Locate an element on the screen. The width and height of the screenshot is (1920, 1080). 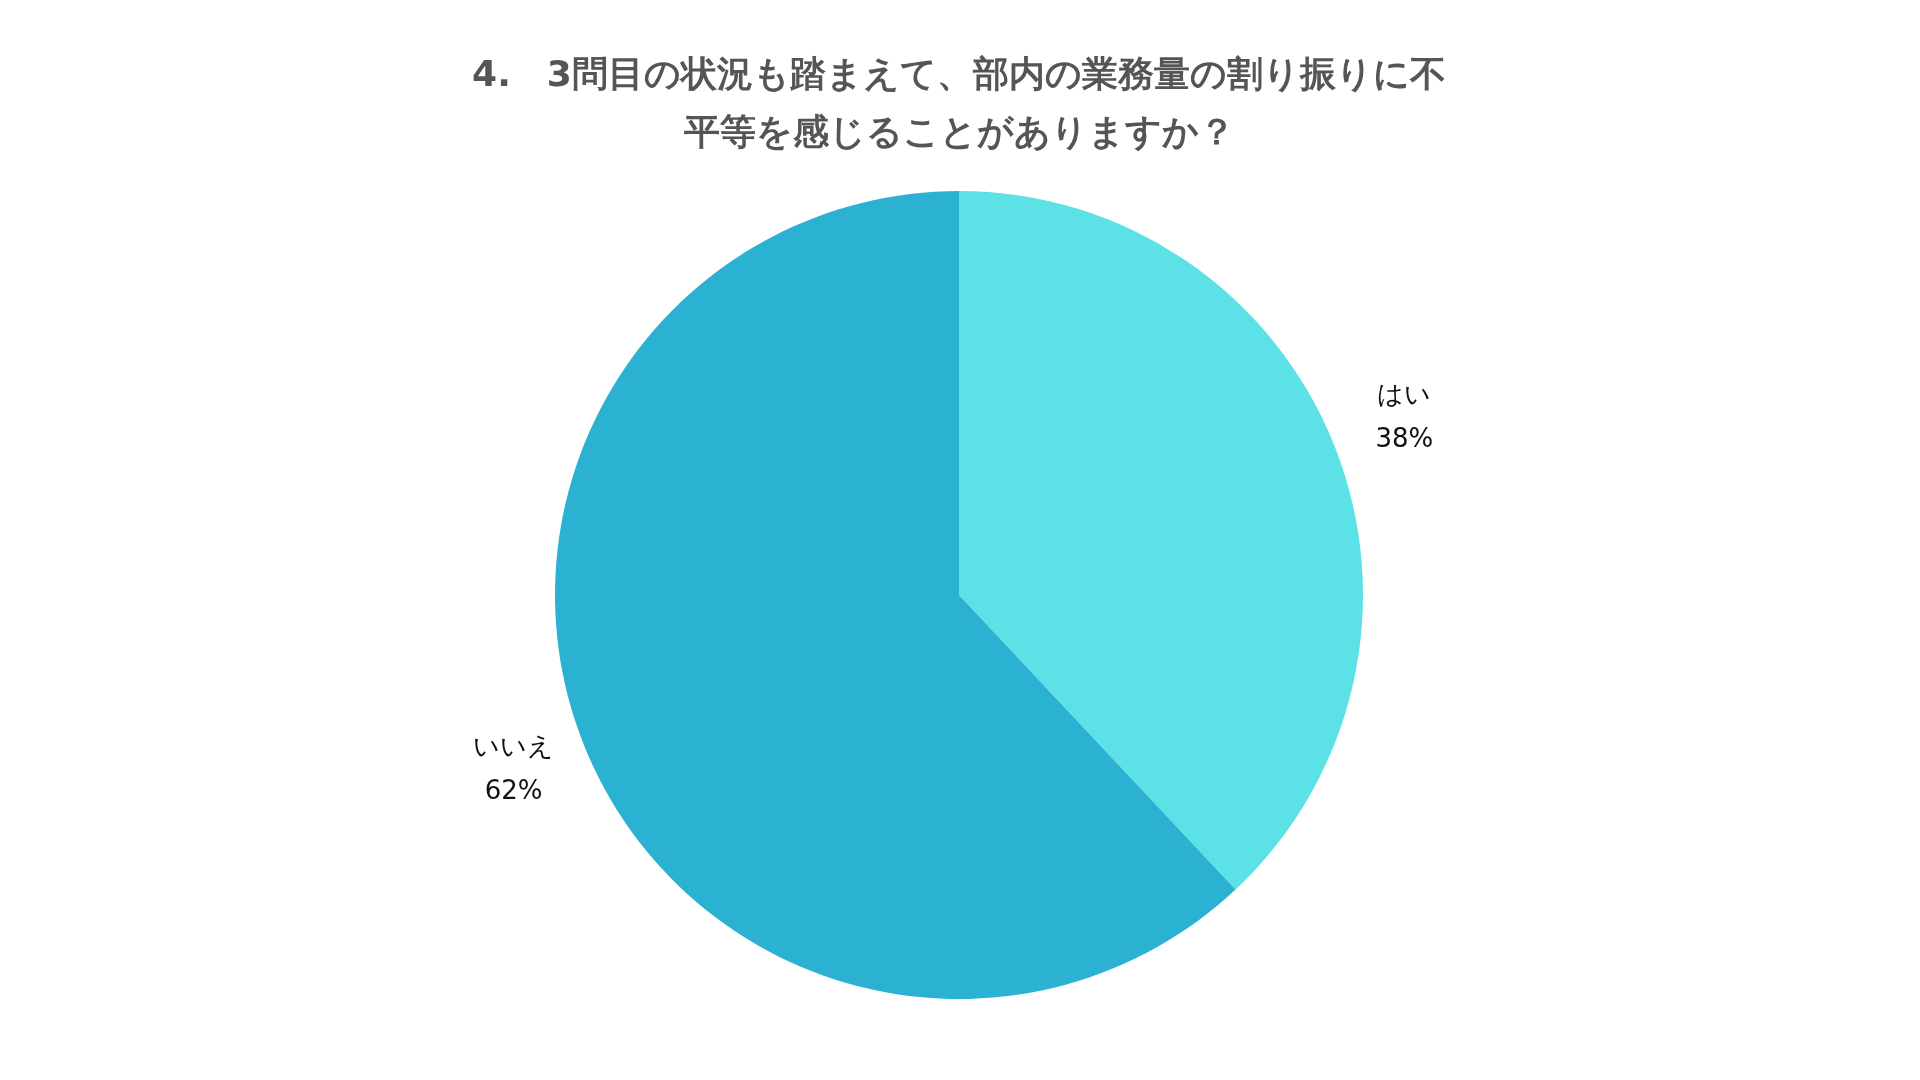
slice-label: はい is located at coordinates (1404, 393).